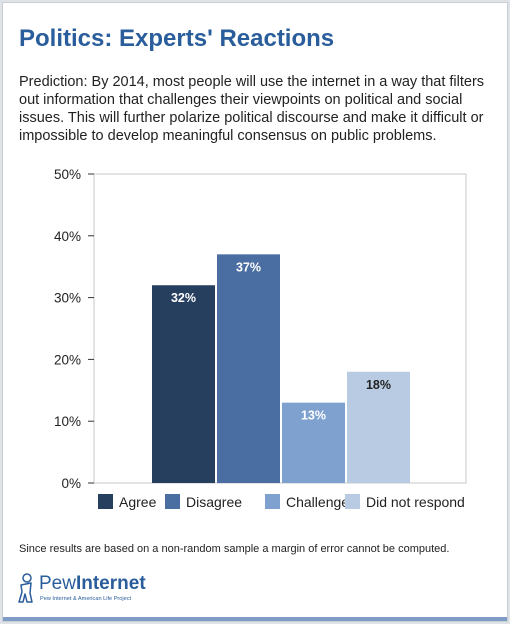  What do you see at coordinates (248, 368) in the screenshot?
I see `bar-disagree` at bounding box center [248, 368].